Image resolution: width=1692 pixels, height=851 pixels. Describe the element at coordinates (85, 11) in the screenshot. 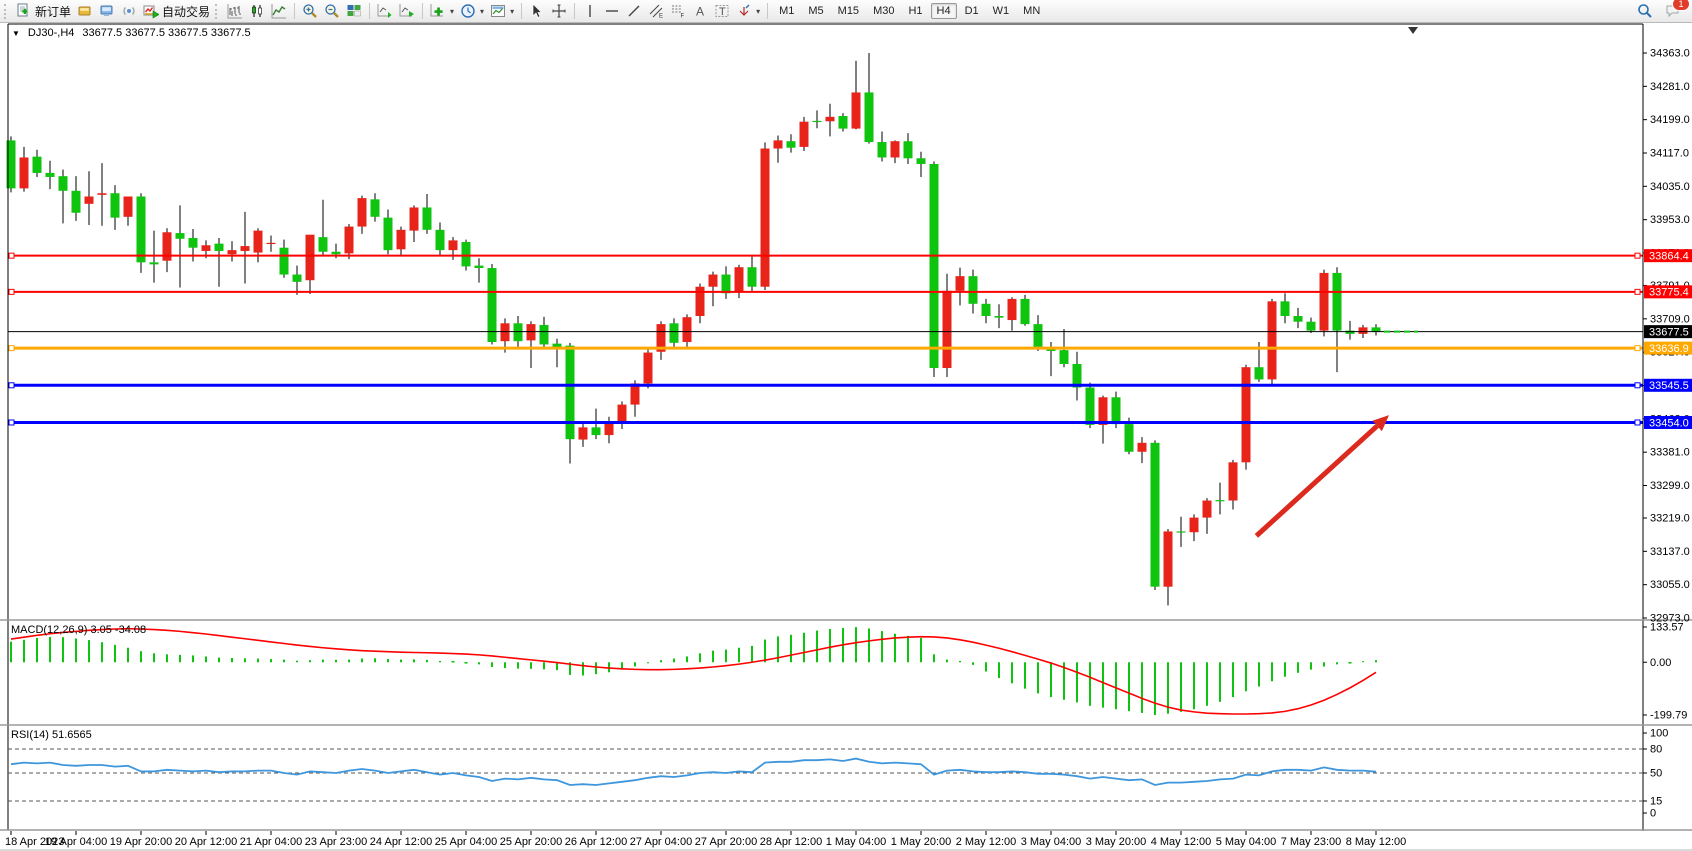

I see `metaeditor-button` at that location.